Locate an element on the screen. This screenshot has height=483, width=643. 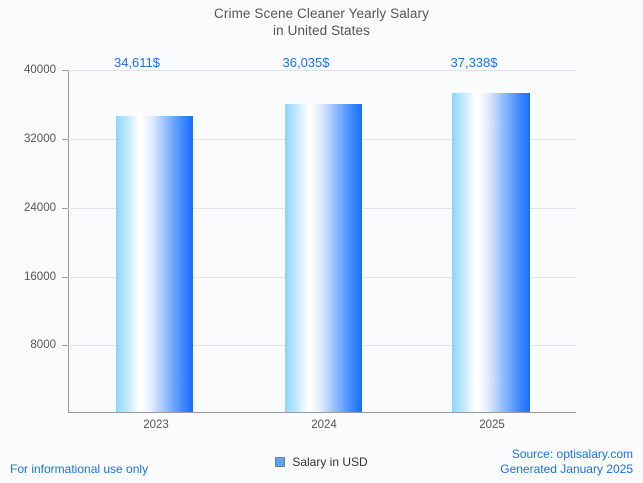
x-tick-label-2025: 2025 is located at coordinates (492, 425).